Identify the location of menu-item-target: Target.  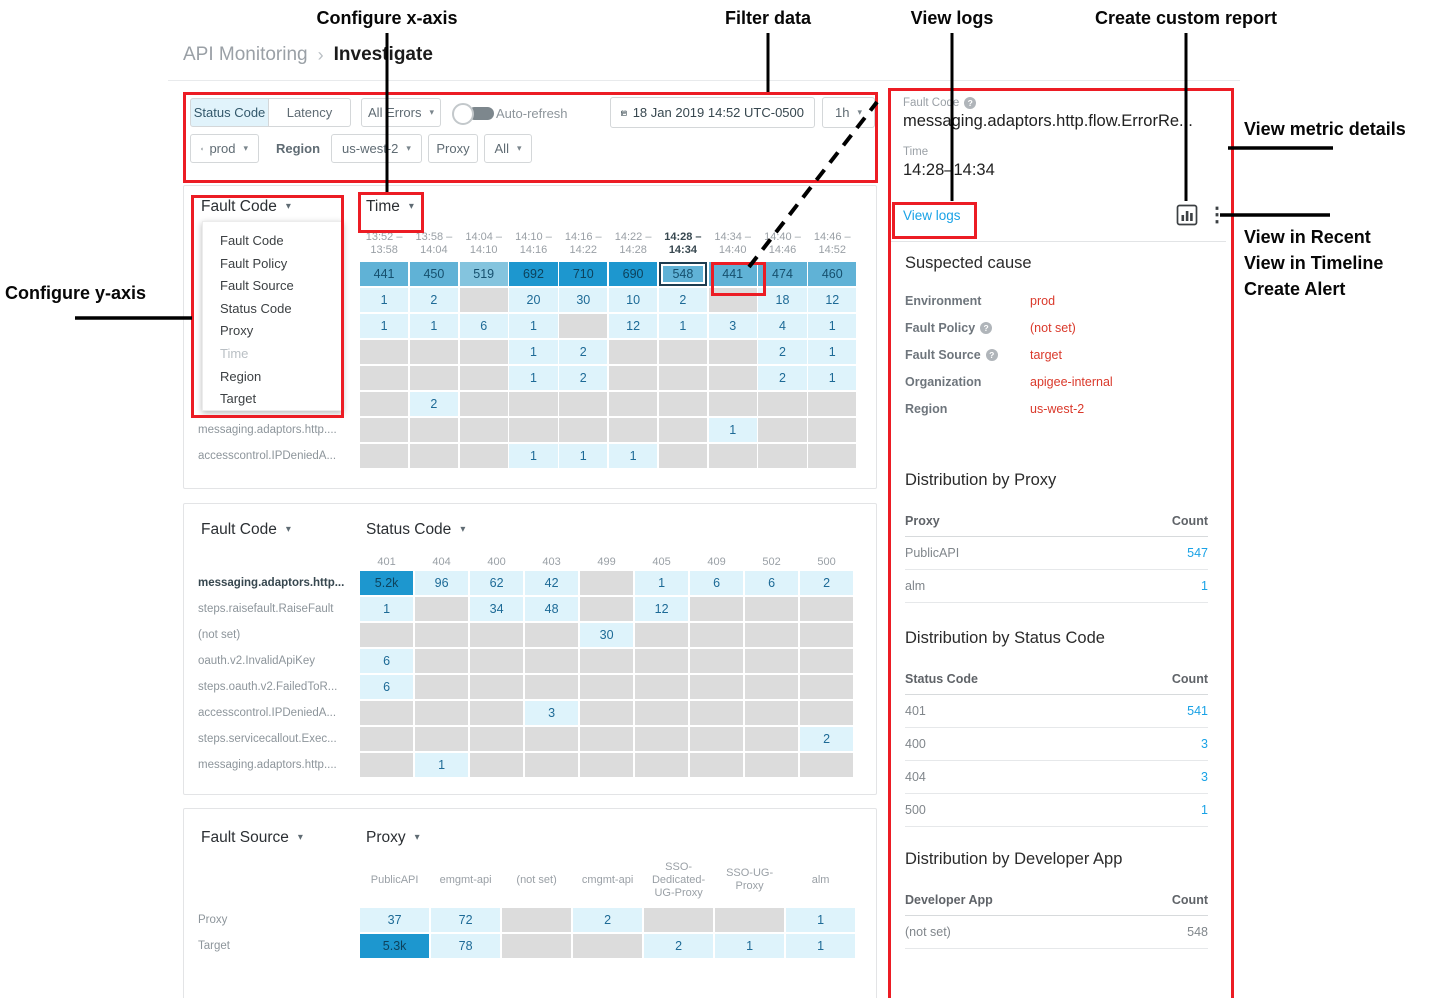
(238, 399).